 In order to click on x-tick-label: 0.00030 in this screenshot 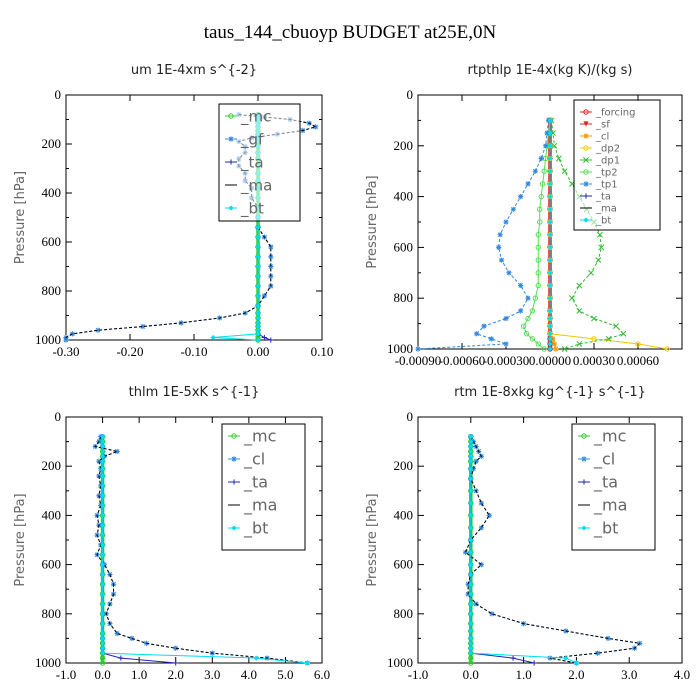, I will do `click(594, 360)`.